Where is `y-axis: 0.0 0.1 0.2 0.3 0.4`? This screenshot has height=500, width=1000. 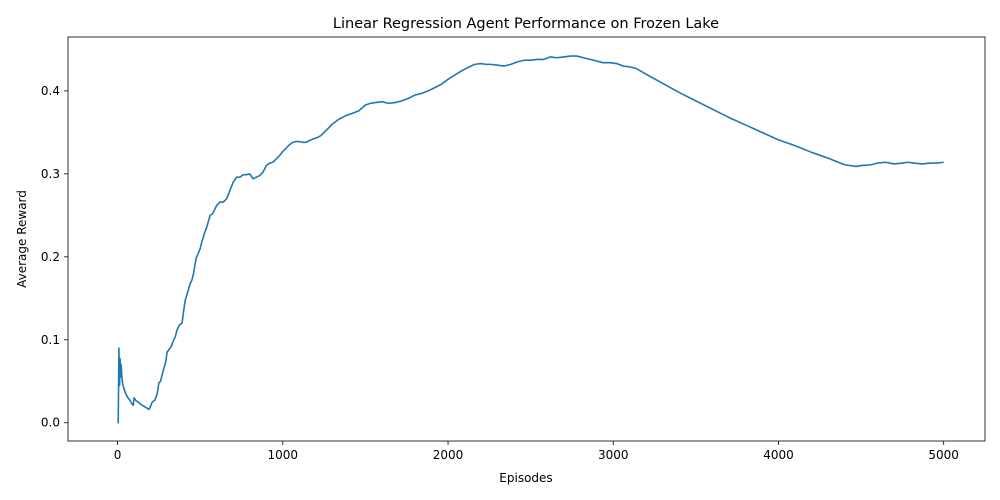 y-axis: 0.0 0.1 0.2 0.3 0.4 is located at coordinates (54, 257).